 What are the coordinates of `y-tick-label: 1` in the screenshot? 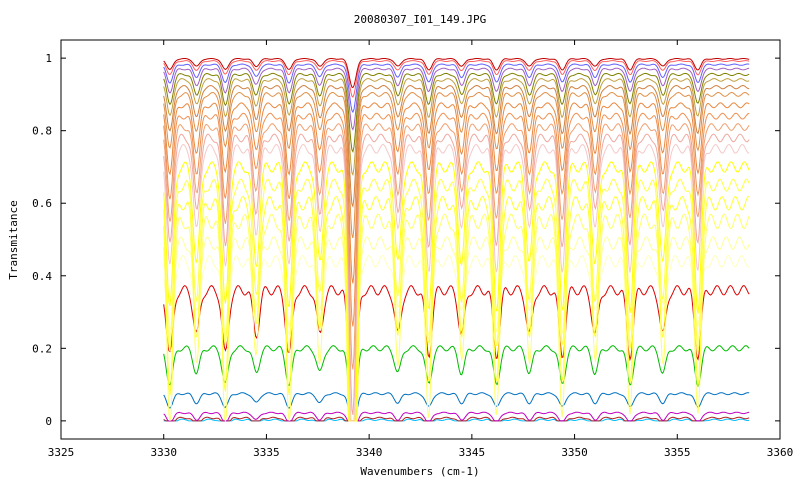 It's located at (48, 58).